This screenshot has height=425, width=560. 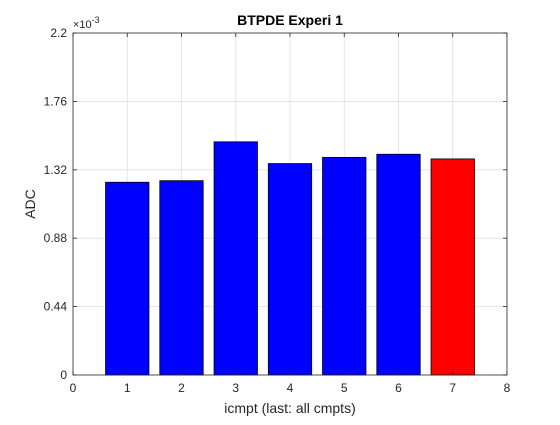 I want to click on x-tick-label: 6, so click(x=398, y=388).